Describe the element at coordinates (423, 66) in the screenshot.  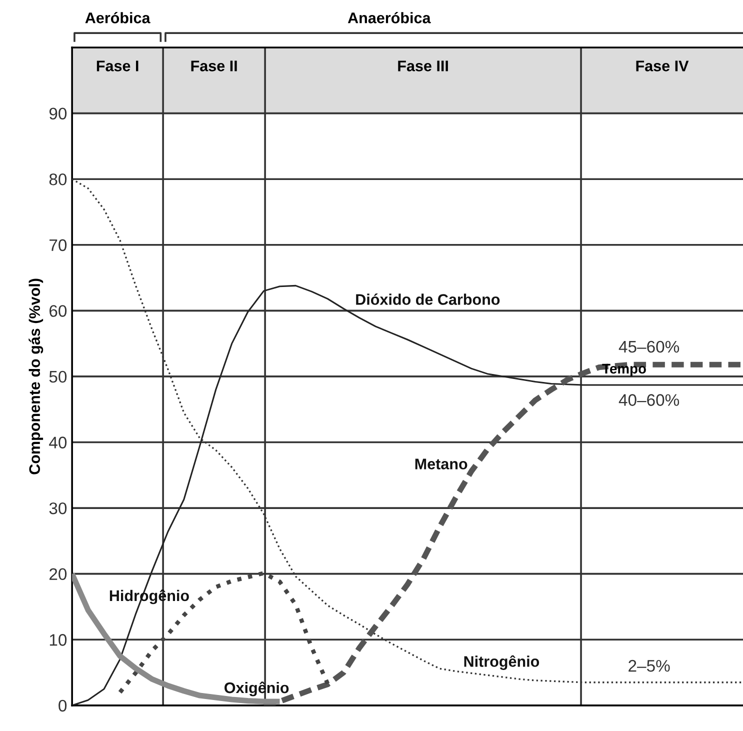
I see `annotation: Fase III` at that location.